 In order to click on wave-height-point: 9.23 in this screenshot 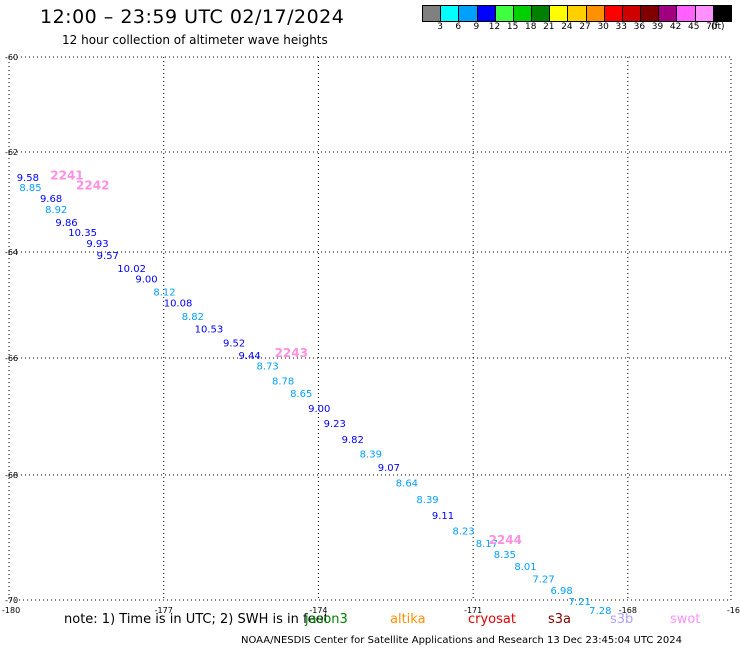, I will do `click(335, 424)`.